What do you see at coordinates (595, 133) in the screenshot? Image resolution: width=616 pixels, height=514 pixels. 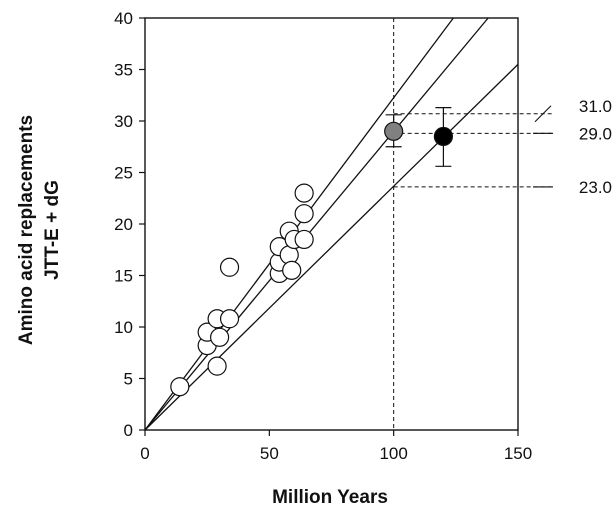 I see `callout-label-1: 29.0` at bounding box center [595, 133].